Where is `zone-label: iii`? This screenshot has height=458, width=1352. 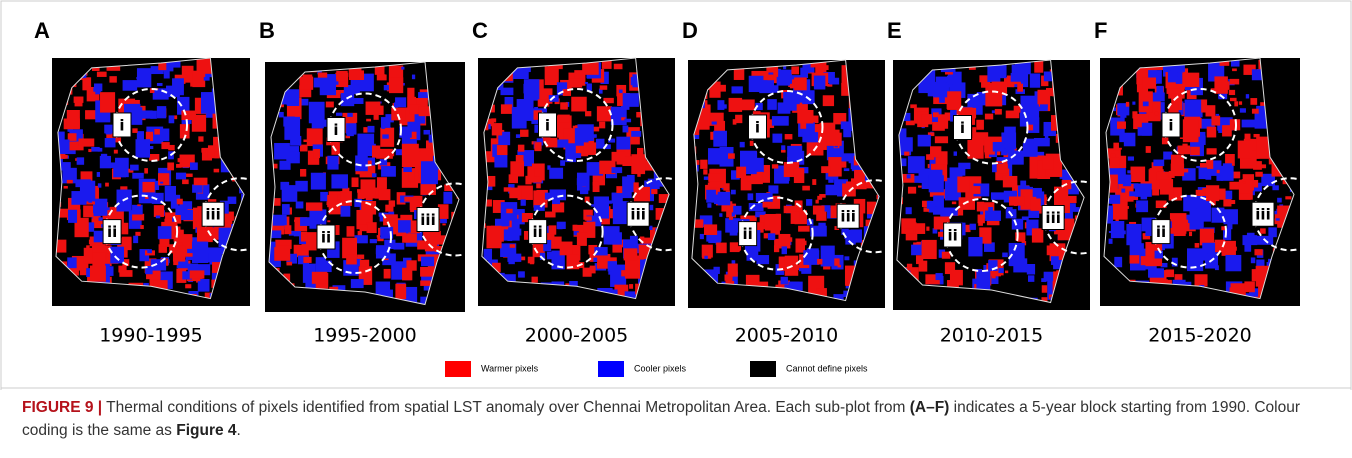
zone-label: iii is located at coordinates (427, 220).